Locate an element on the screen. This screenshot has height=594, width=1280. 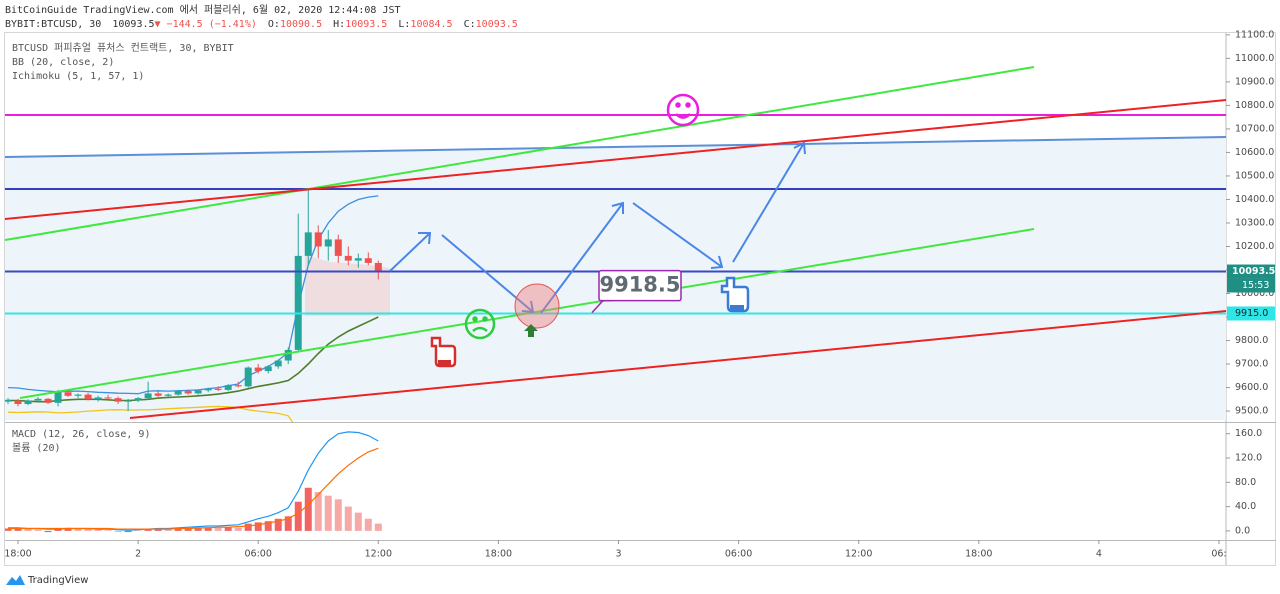
macd-line is located at coordinates (193, 481).